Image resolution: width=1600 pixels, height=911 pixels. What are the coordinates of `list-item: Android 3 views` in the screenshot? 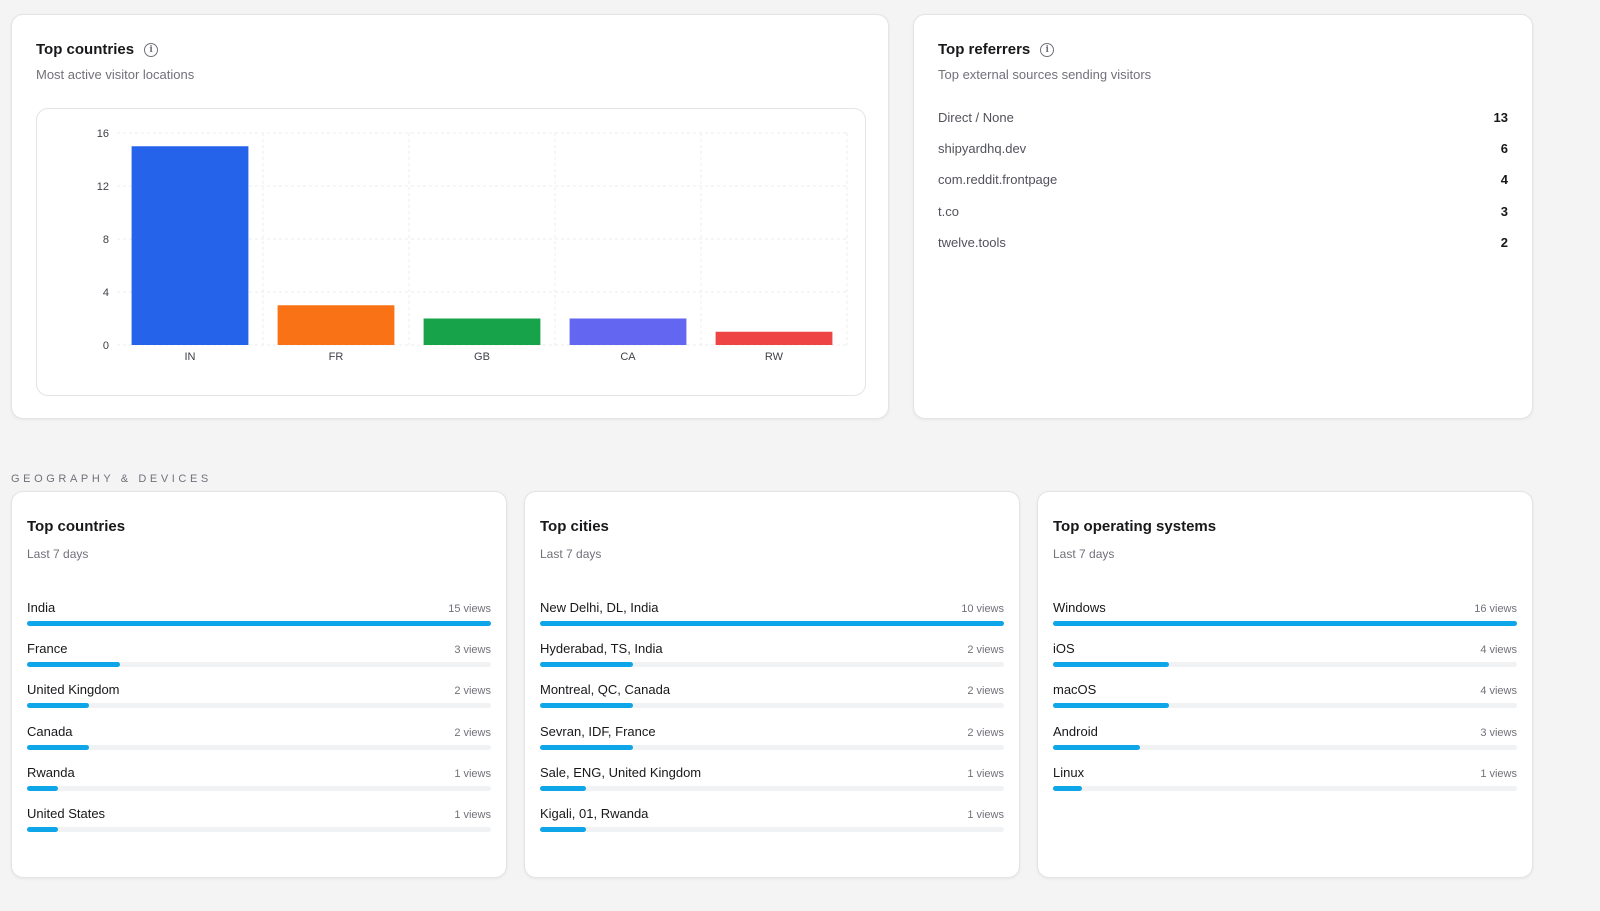 It's located at (1285, 740).